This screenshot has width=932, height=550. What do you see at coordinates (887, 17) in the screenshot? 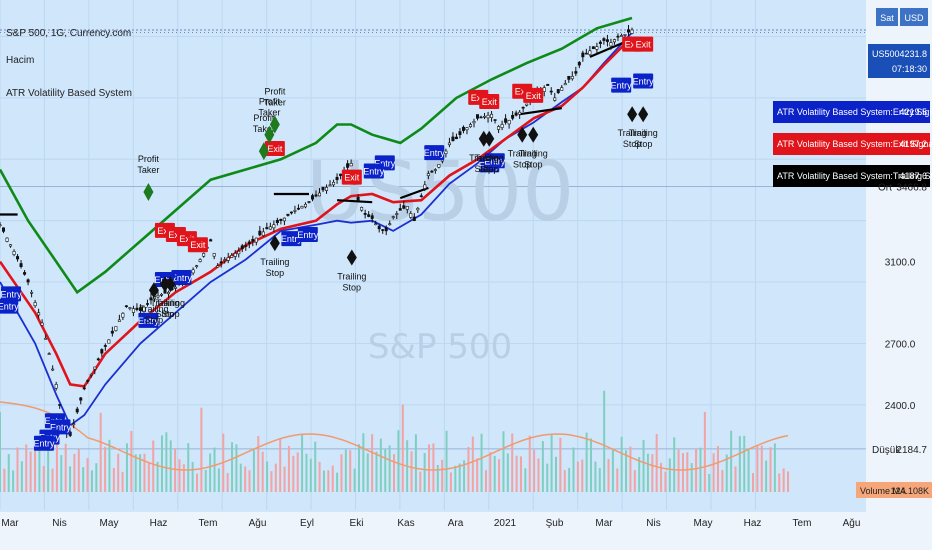
I see `sell-badge` at bounding box center [887, 17].